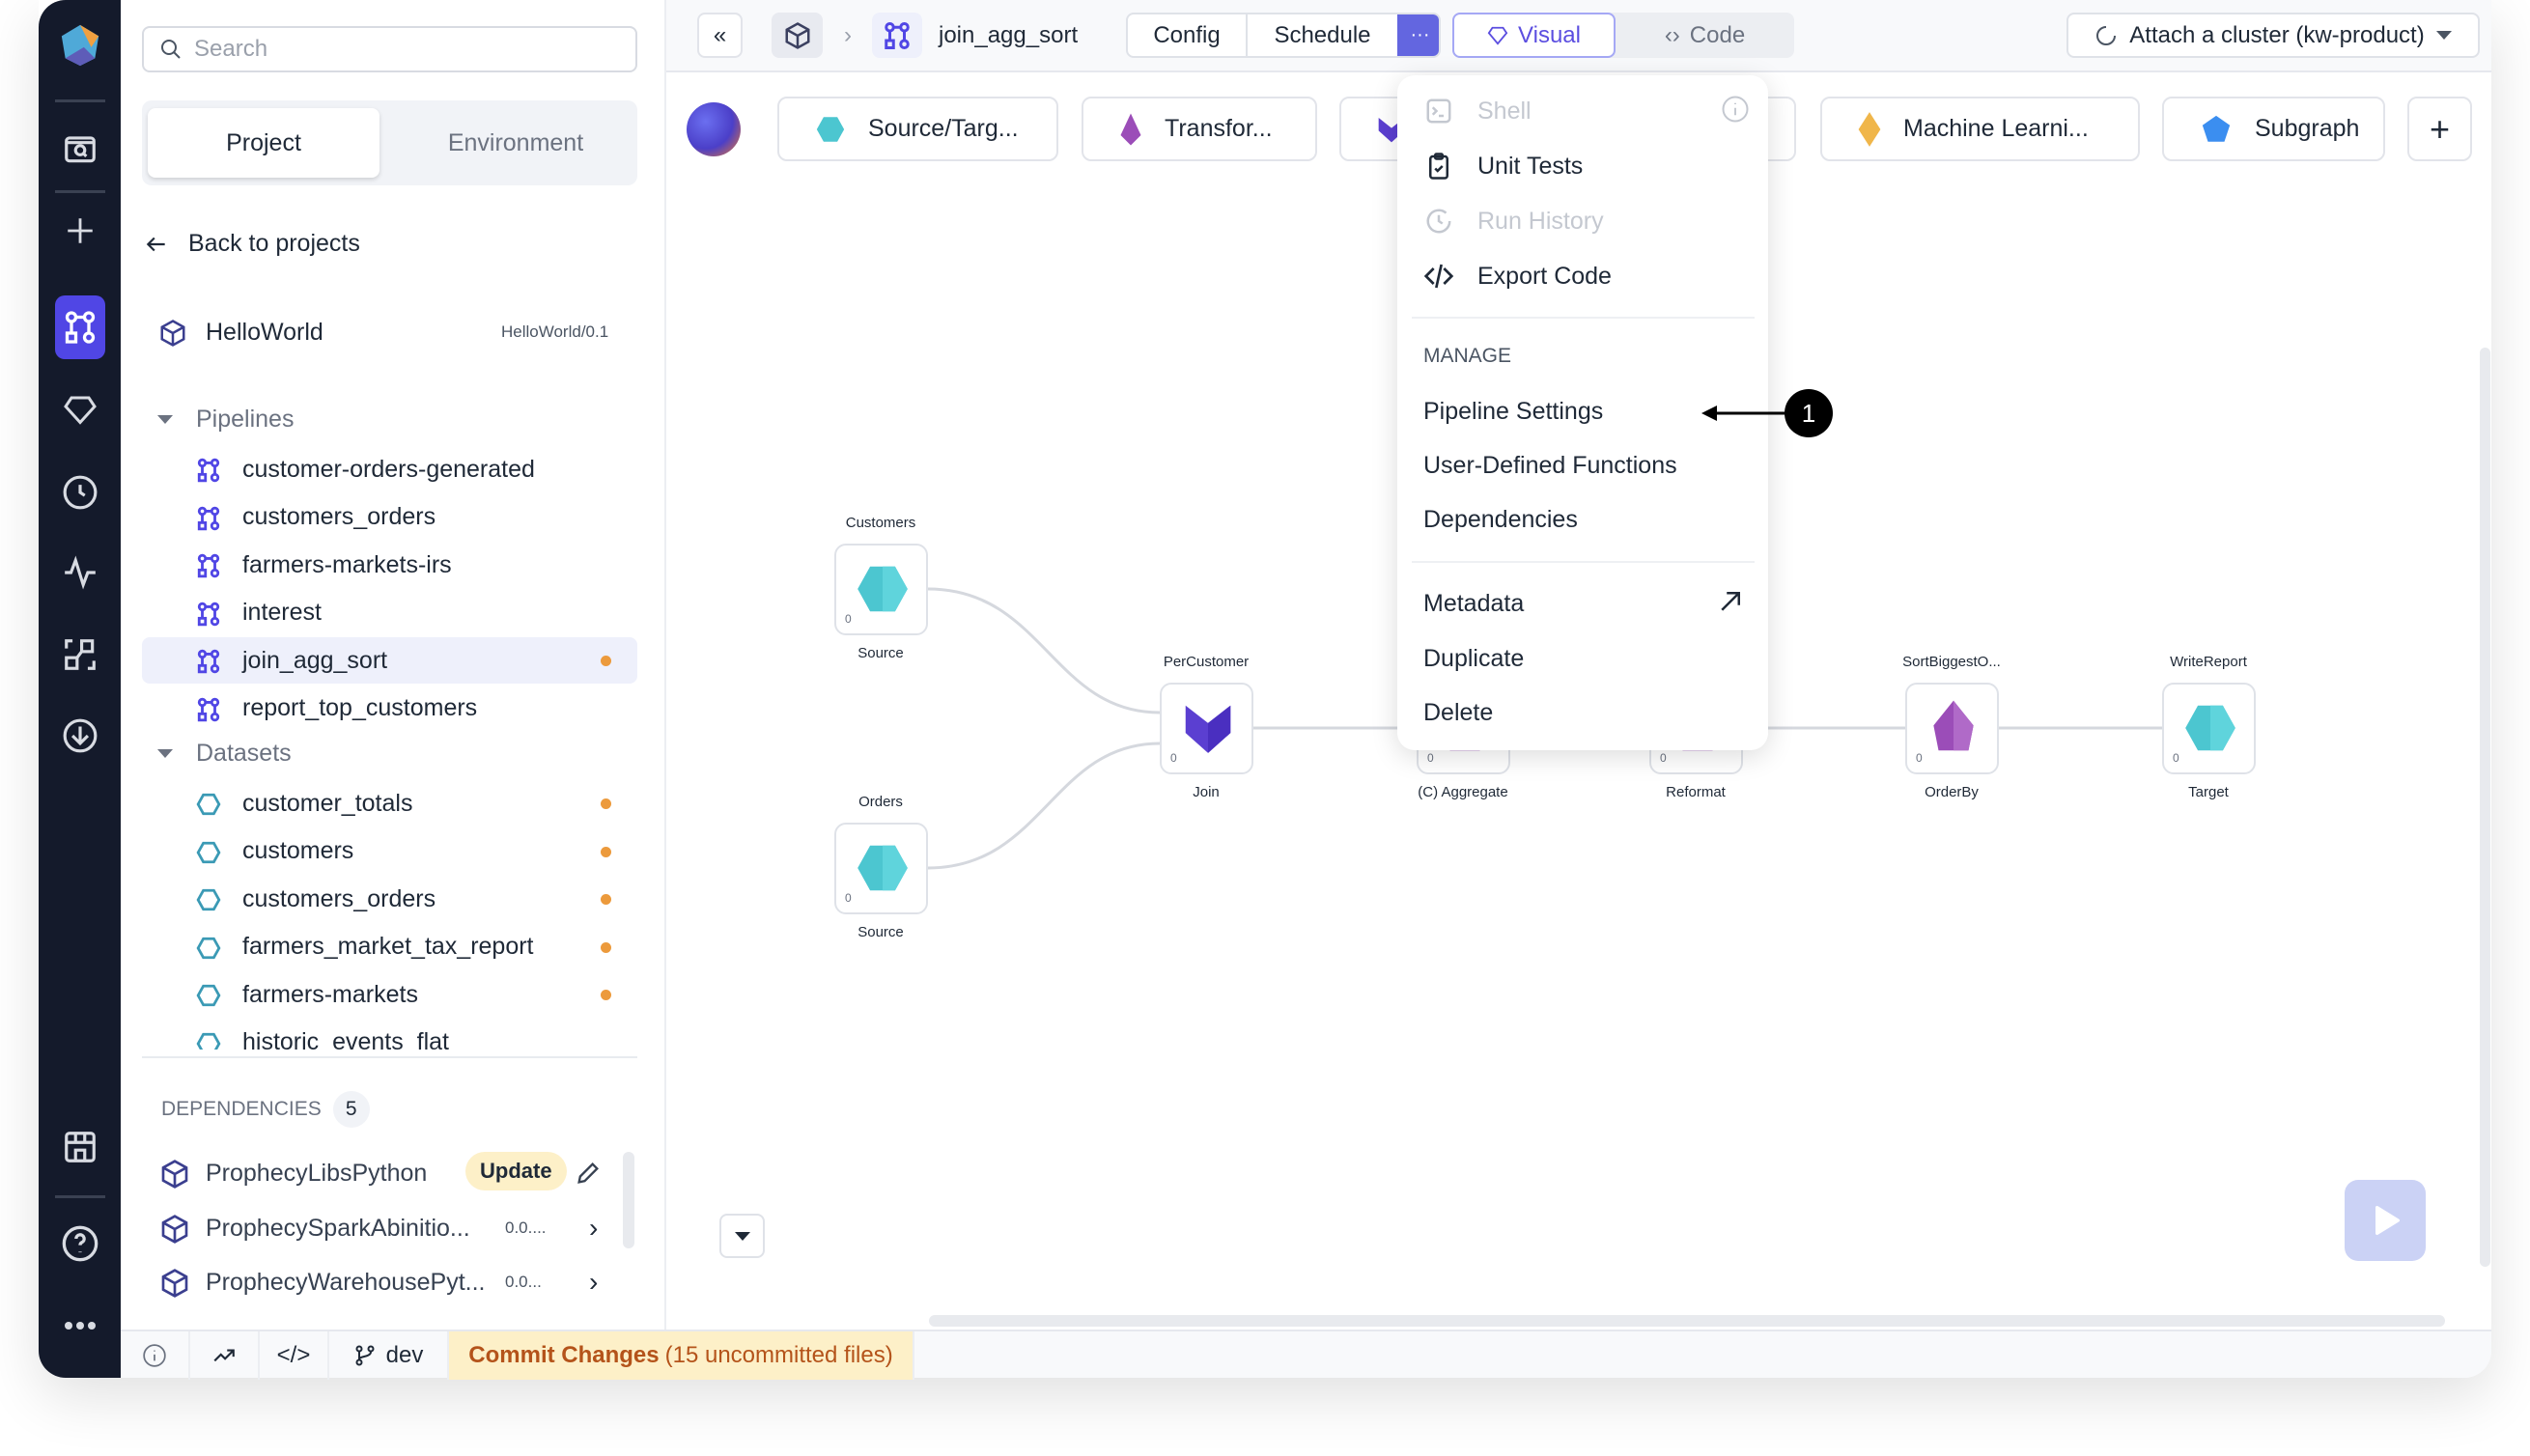  Describe the element at coordinates (798, 36) in the screenshot. I see `project-button` at that location.